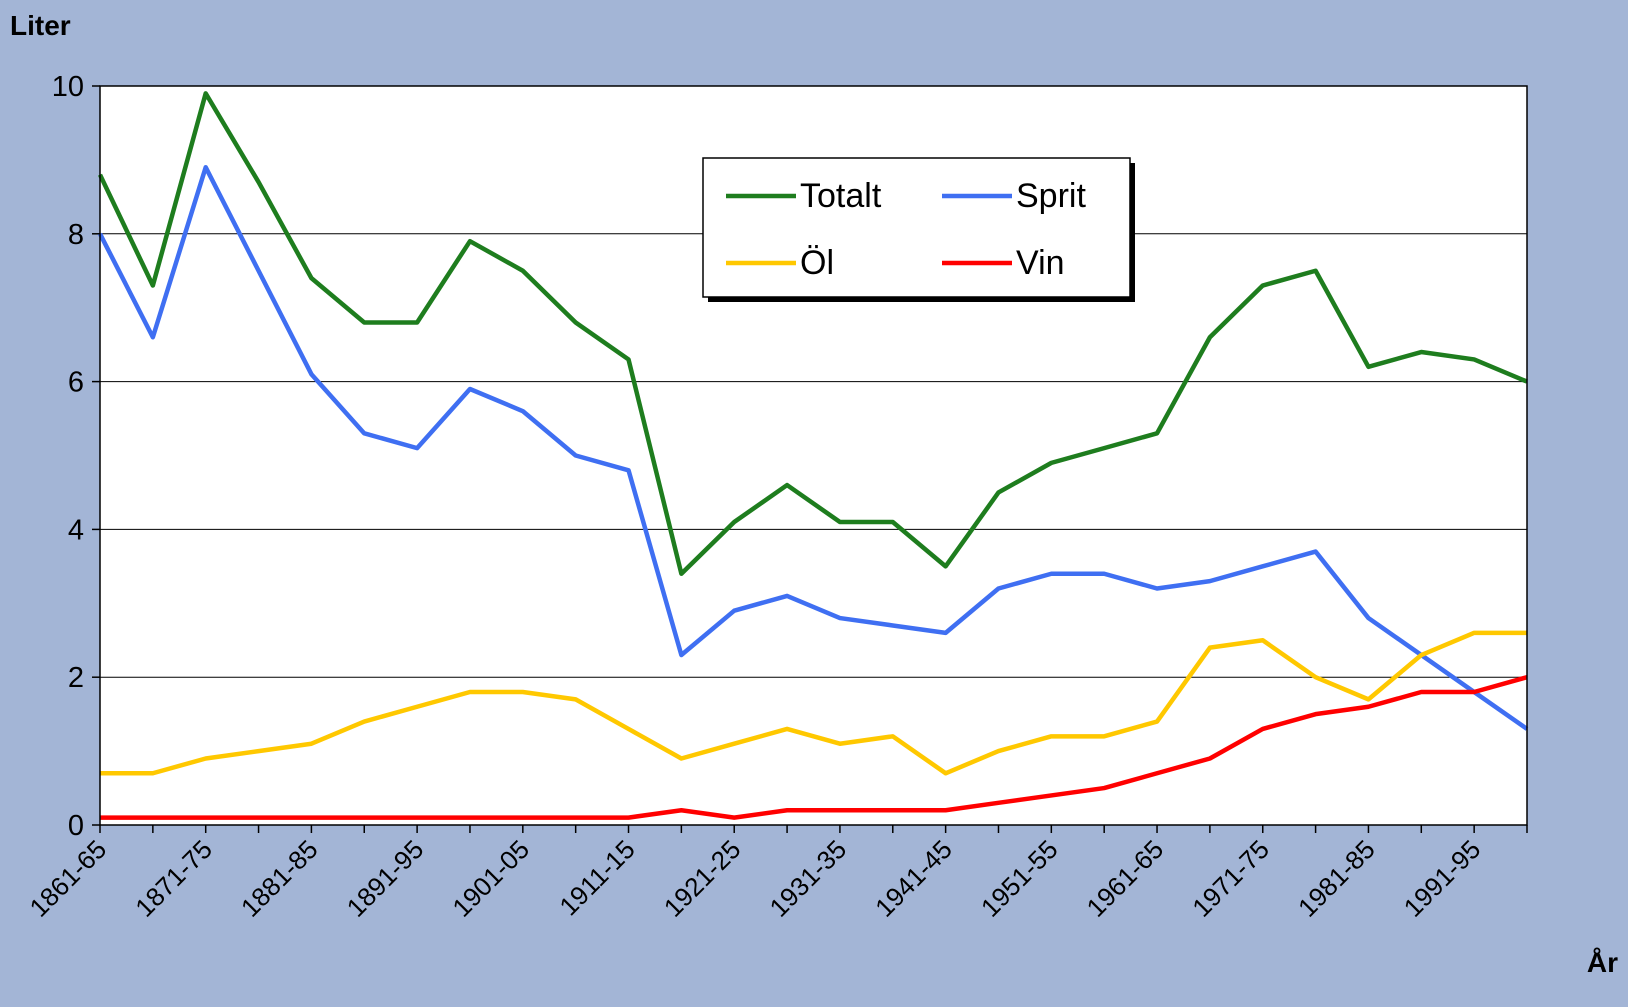 This screenshot has height=1007, width=1628. What do you see at coordinates (841, 196) in the screenshot?
I see `legend-label: Totalt` at bounding box center [841, 196].